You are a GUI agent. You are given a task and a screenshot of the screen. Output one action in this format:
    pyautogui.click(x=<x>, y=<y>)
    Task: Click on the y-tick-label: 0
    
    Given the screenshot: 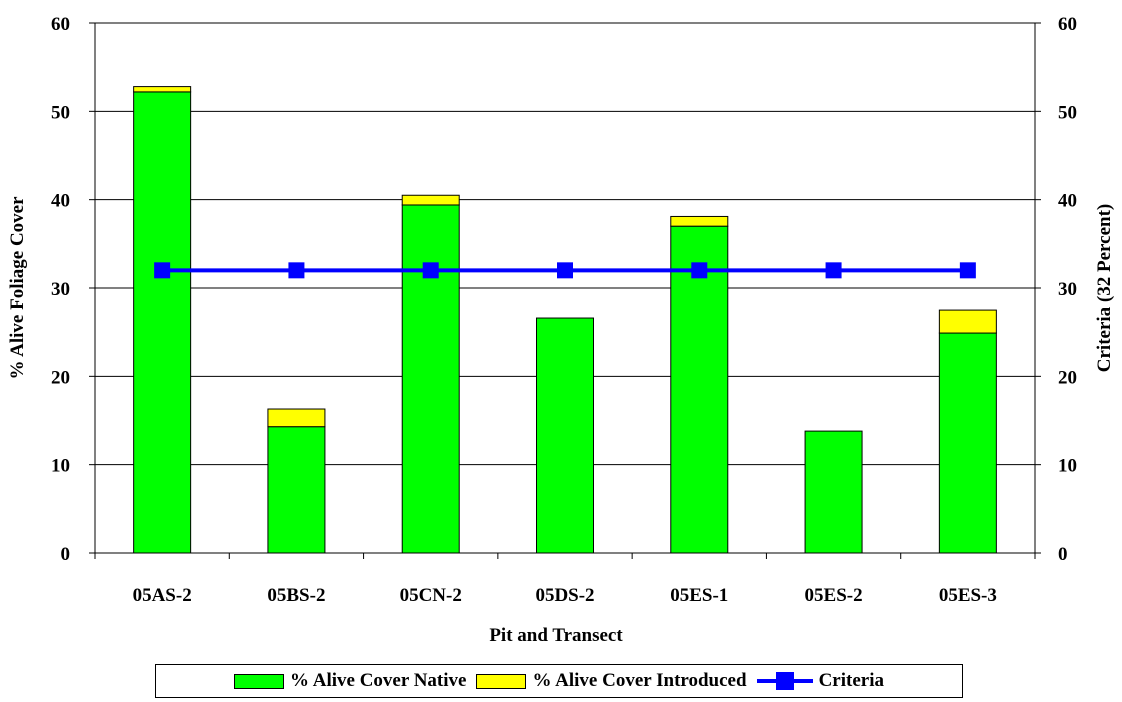 What is the action you would take?
    pyautogui.click(x=66, y=554)
    